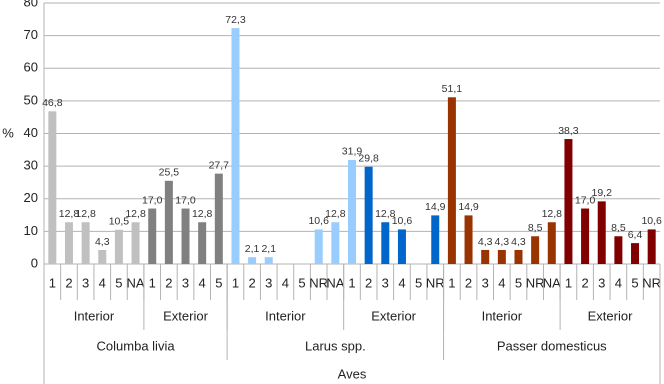  Describe the element at coordinates (119, 222) in the screenshot. I see `value-label: 10,5` at that location.